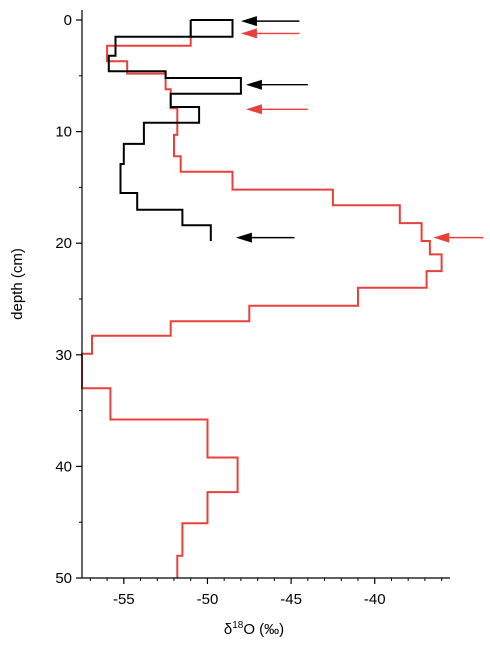  What do you see at coordinates (63, 132) in the screenshot?
I see `y-tick-label: 10` at bounding box center [63, 132].